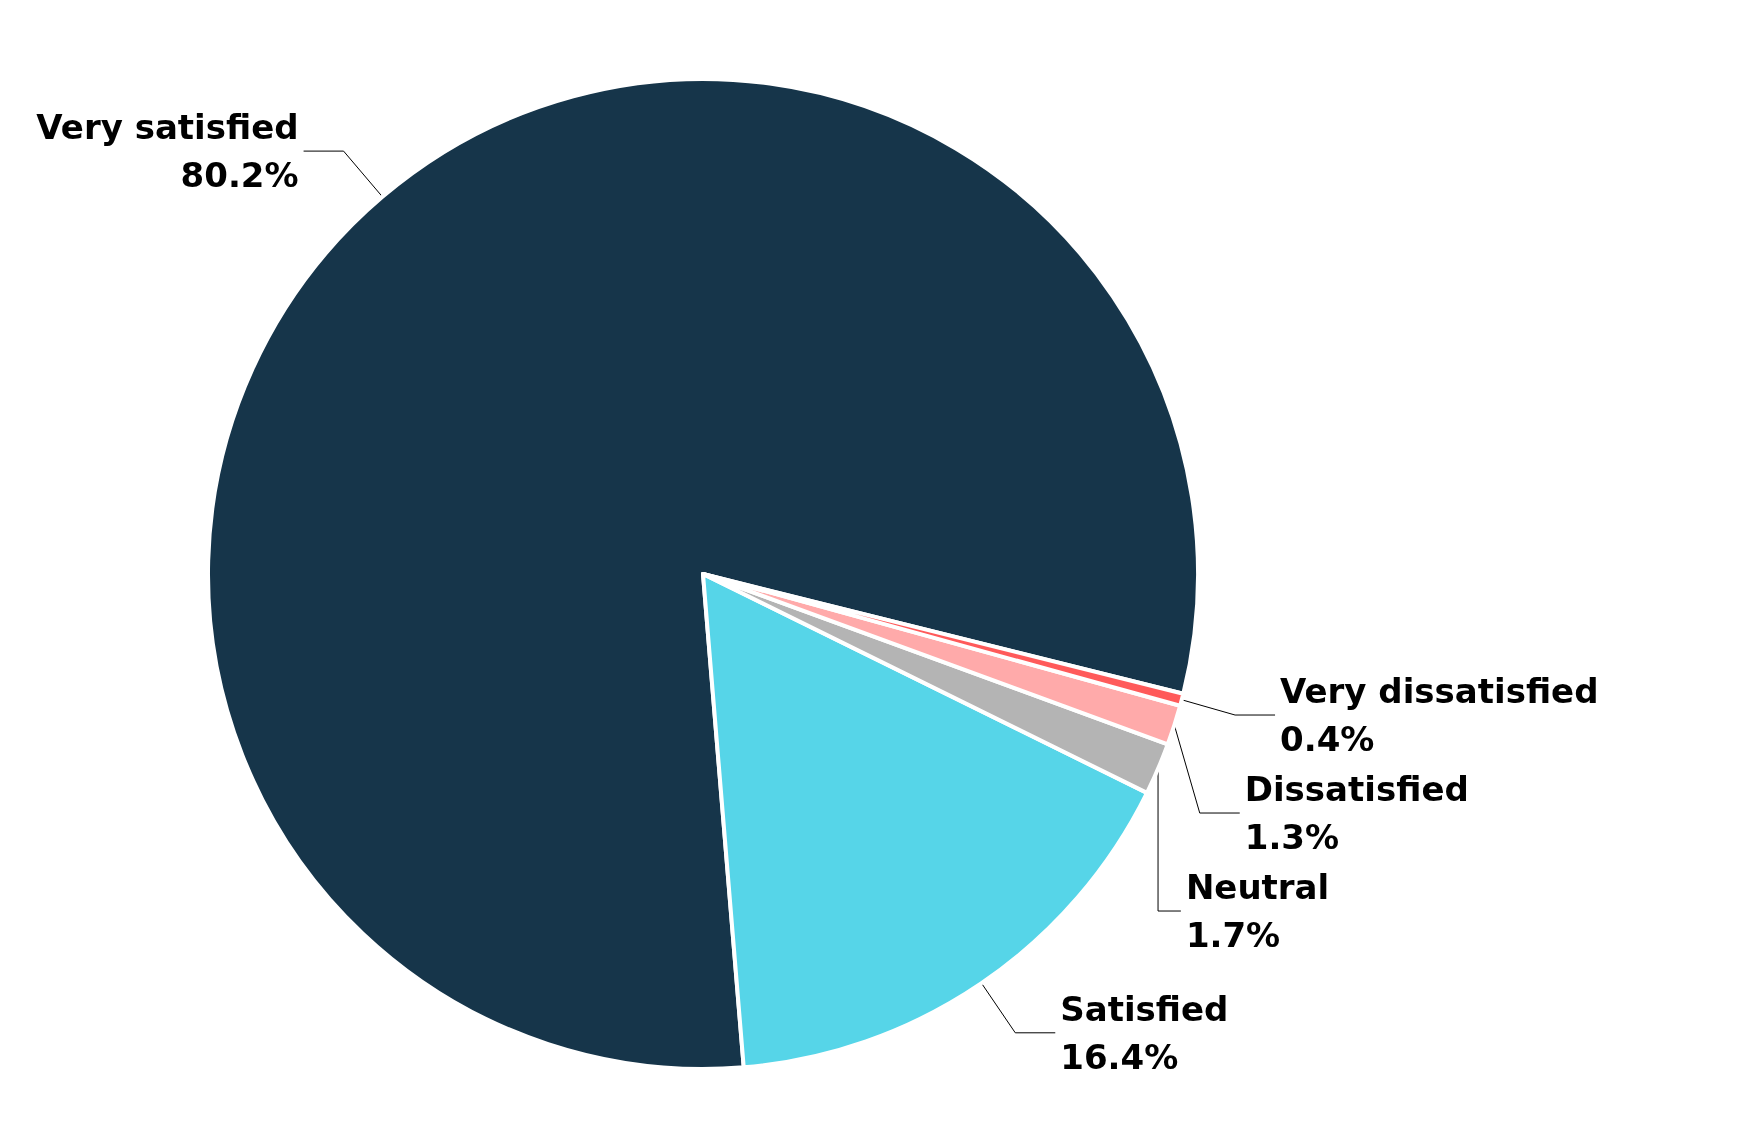 The image size is (1758, 1139). I want to click on data-label: 1.3%, so click(1292, 837).